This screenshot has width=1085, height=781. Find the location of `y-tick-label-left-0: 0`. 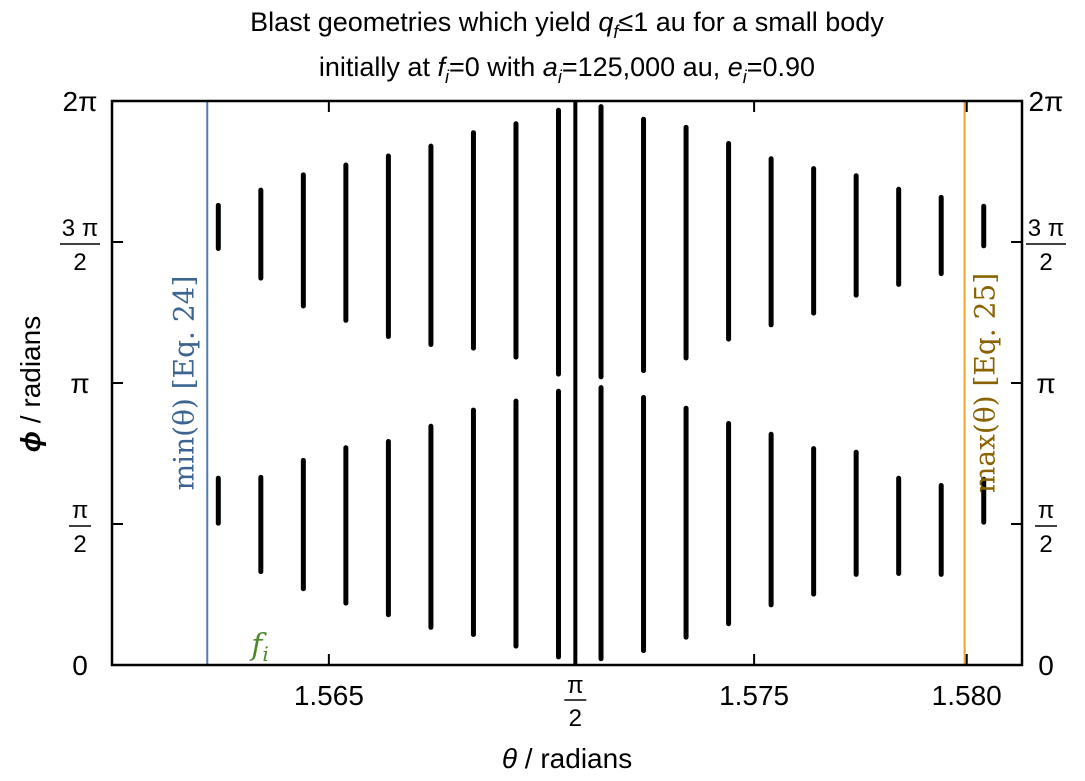

y-tick-label-left-0: 0 is located at coordinates (80, 665).